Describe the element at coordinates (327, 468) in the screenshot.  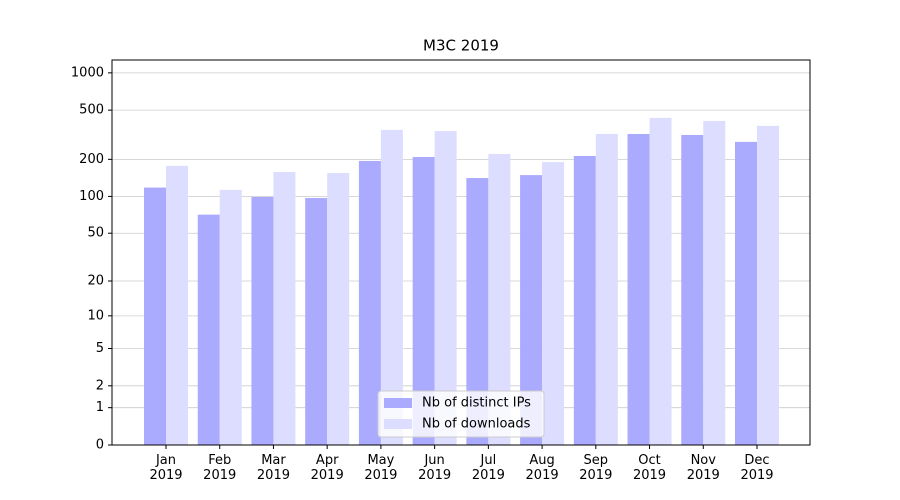
I see `x-tick-label: Apr 2019` at that location.